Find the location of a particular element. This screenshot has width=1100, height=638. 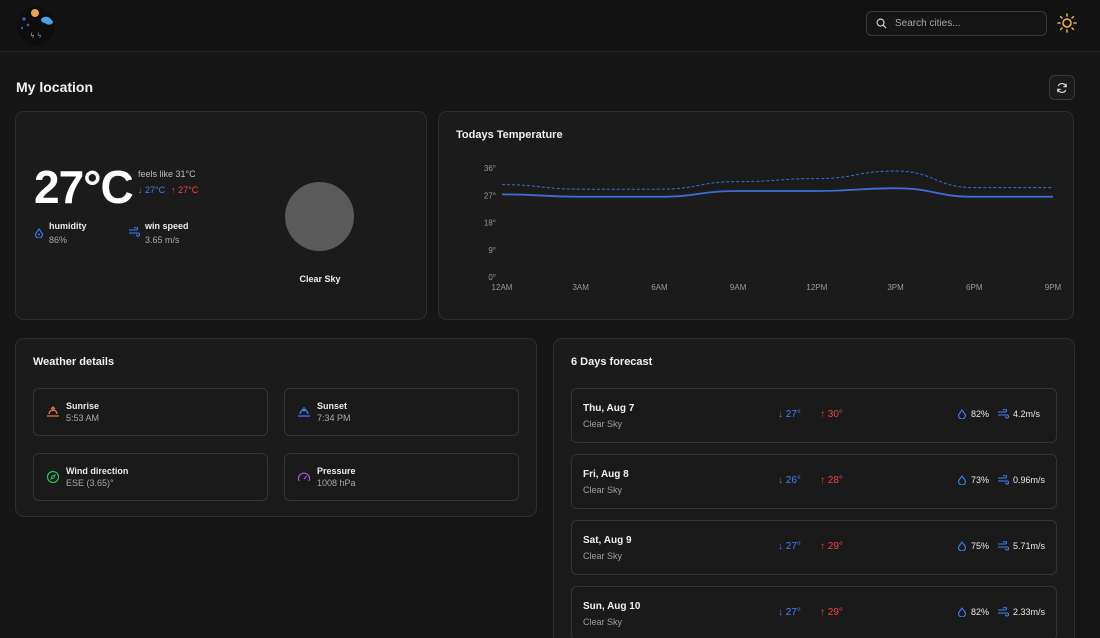

y-tick-label: 0° is located at coordinates (492, 277).